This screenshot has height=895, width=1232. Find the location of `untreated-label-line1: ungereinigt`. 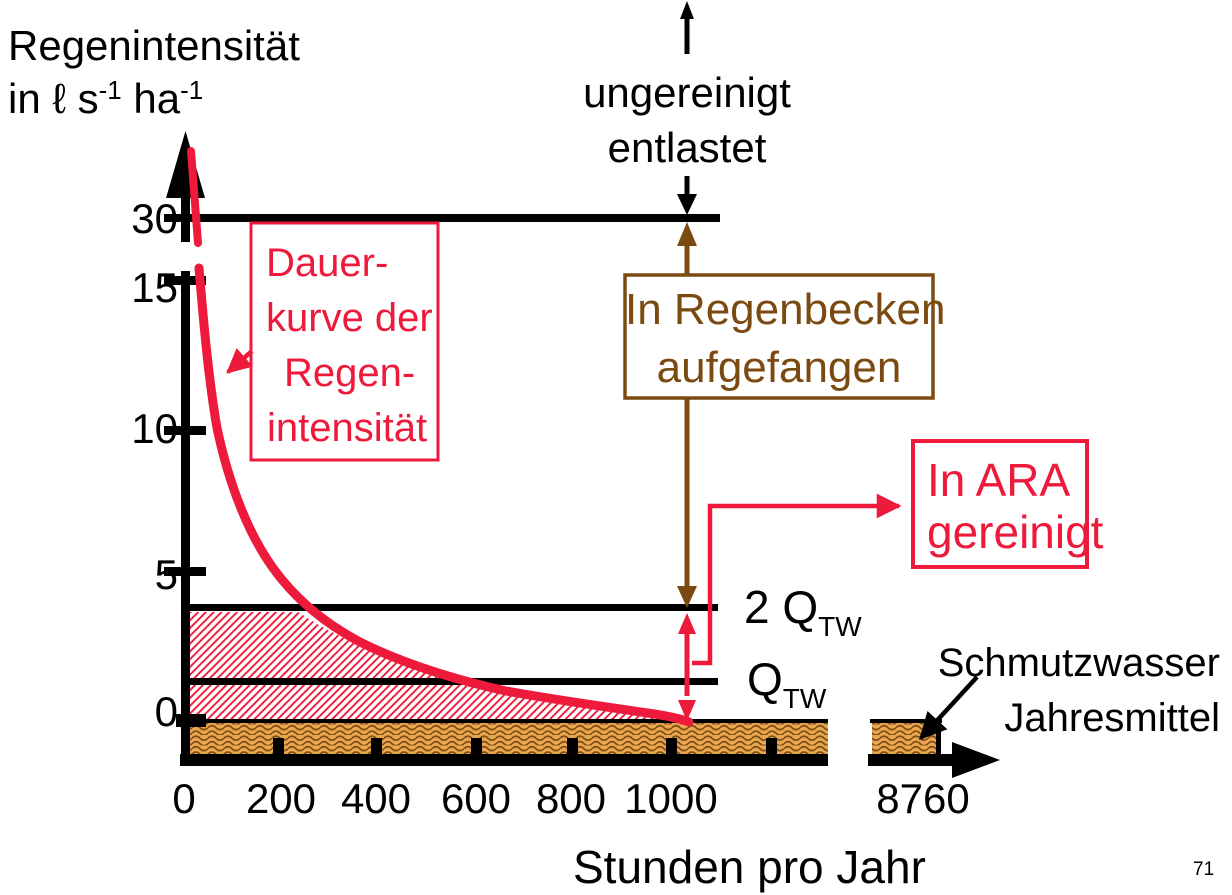

untreated-label-line1: ungereinigt is located at coordinates (687, 92).